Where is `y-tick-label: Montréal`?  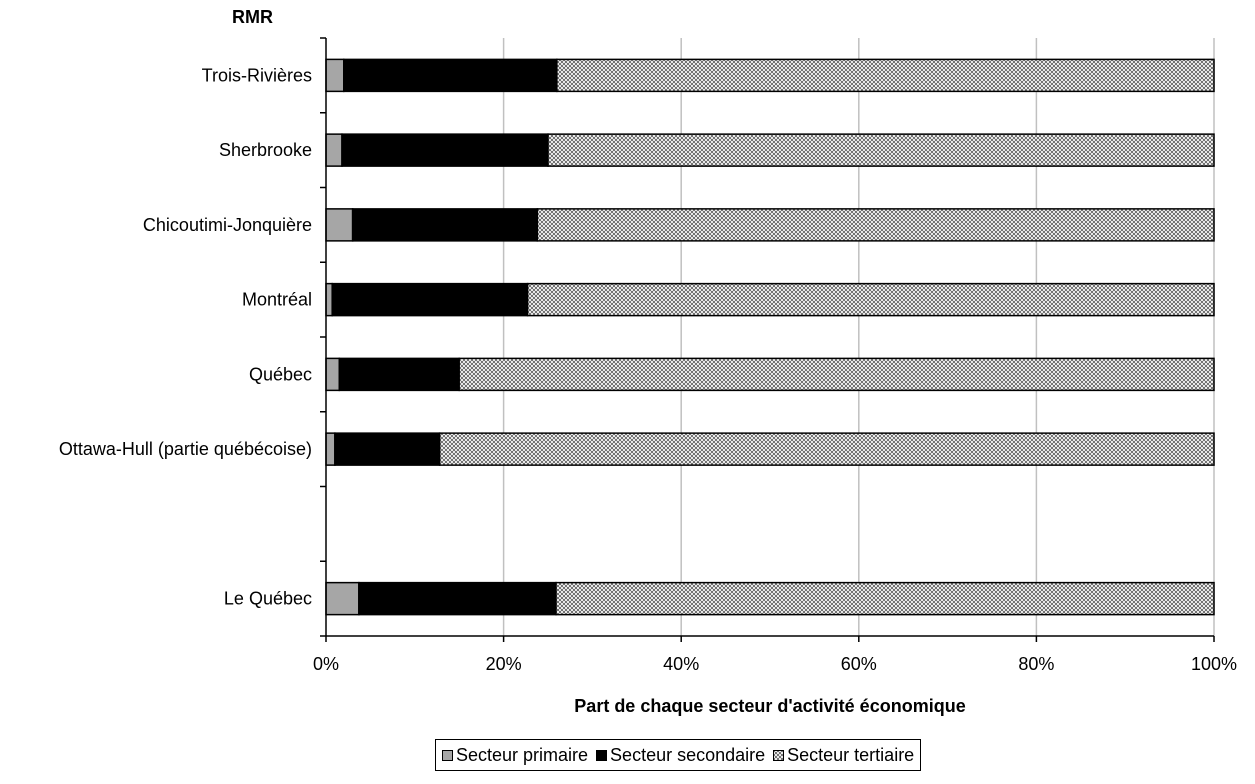 y-tick-label: Montréal is located at coordinates (277, 300).